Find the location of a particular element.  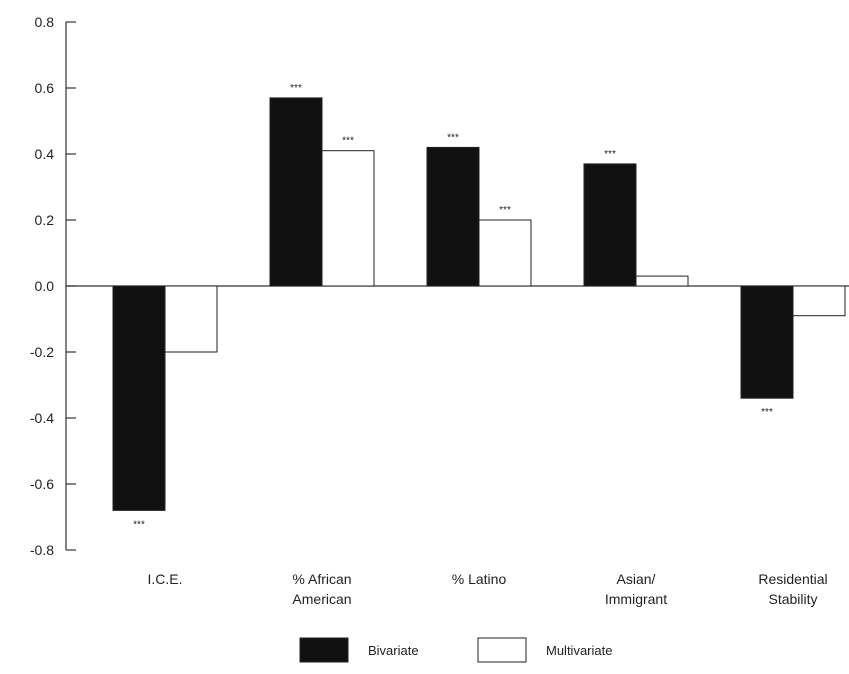

legend-label-bivariate: Bivariate is located at coordinates (393, 650).